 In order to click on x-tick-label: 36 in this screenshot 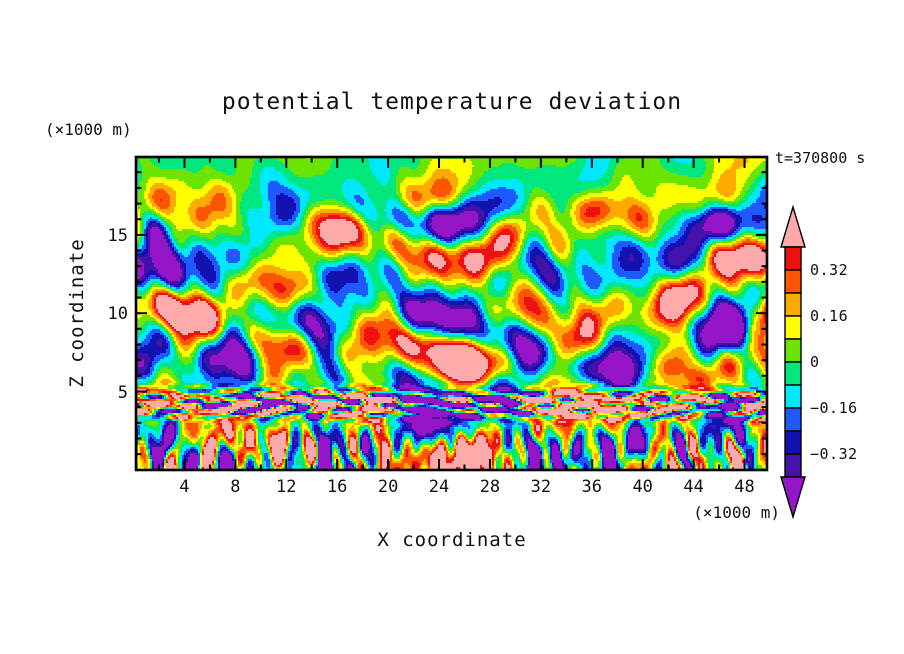, I will do `click(591, 487)`.